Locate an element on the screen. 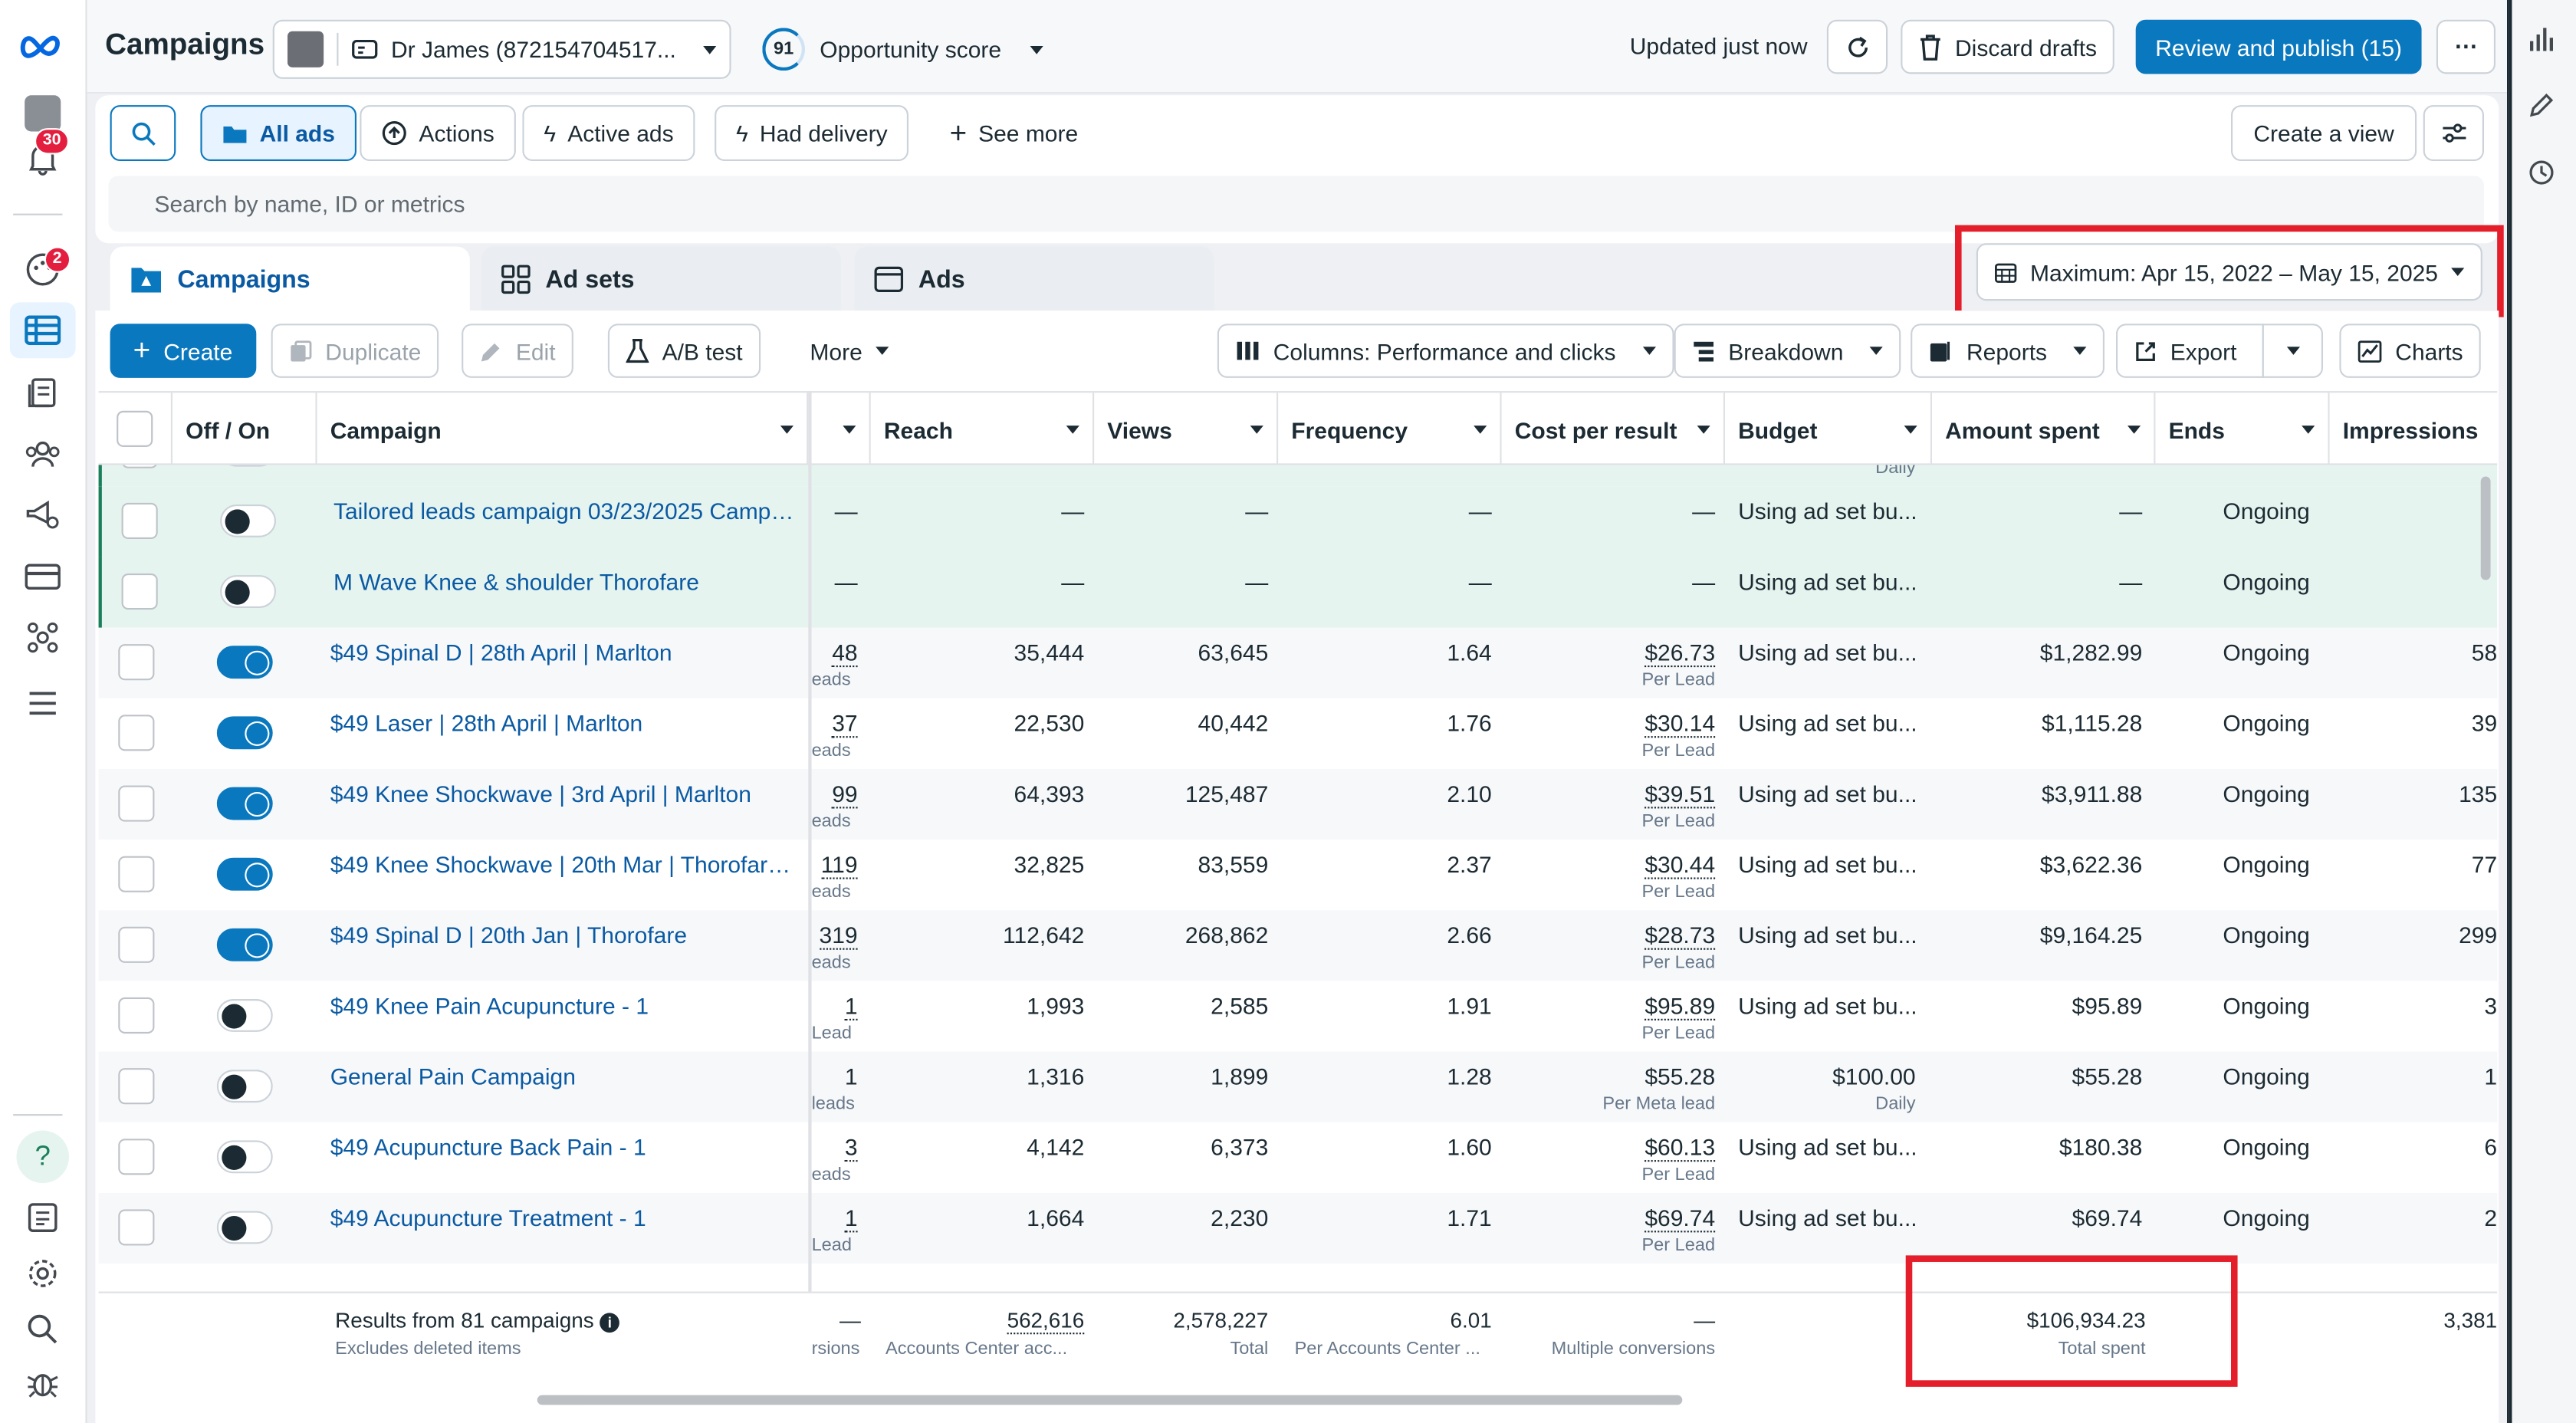  header-views: Views is located at coordinates (1187, 430).